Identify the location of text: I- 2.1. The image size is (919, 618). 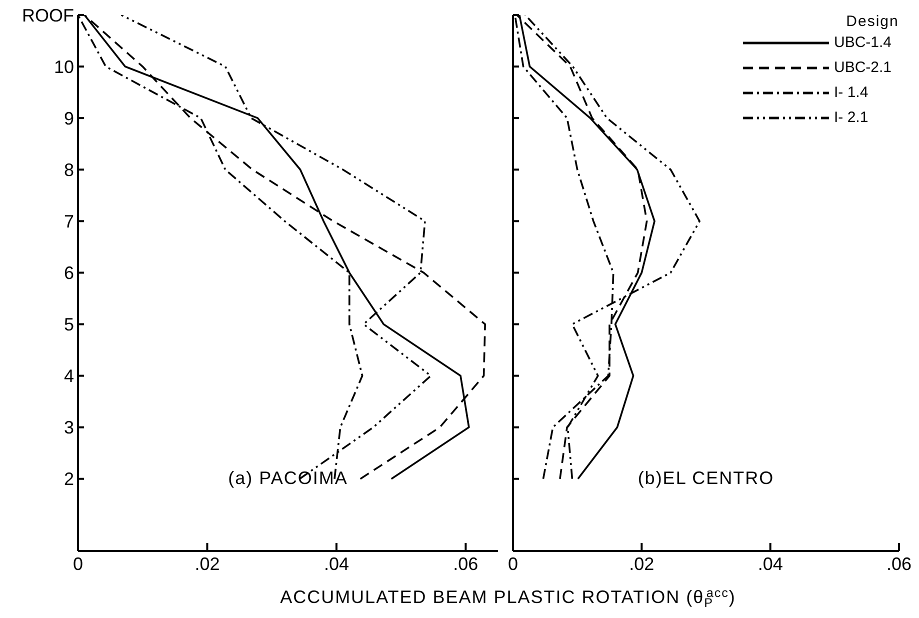
(852, 117).